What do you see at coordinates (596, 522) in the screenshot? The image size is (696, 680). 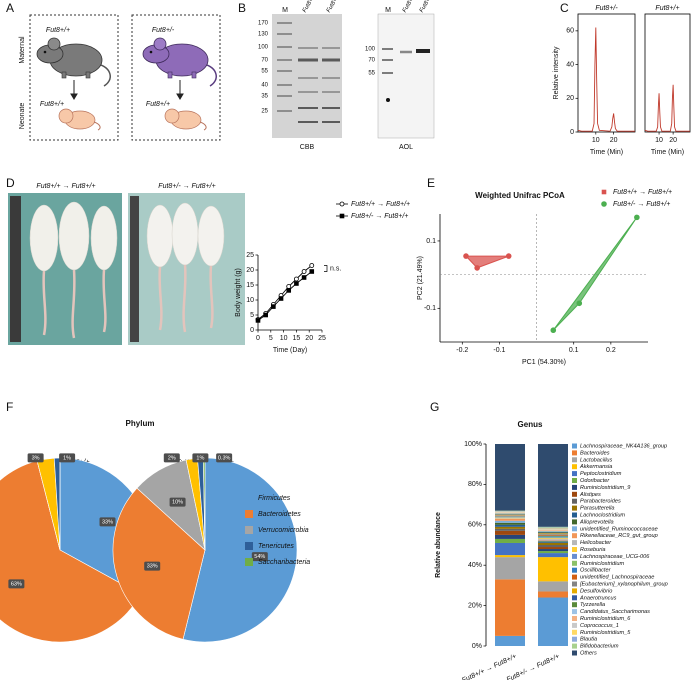 I see `legend-label: Alloprevotella` at bounding box center [596, 522].